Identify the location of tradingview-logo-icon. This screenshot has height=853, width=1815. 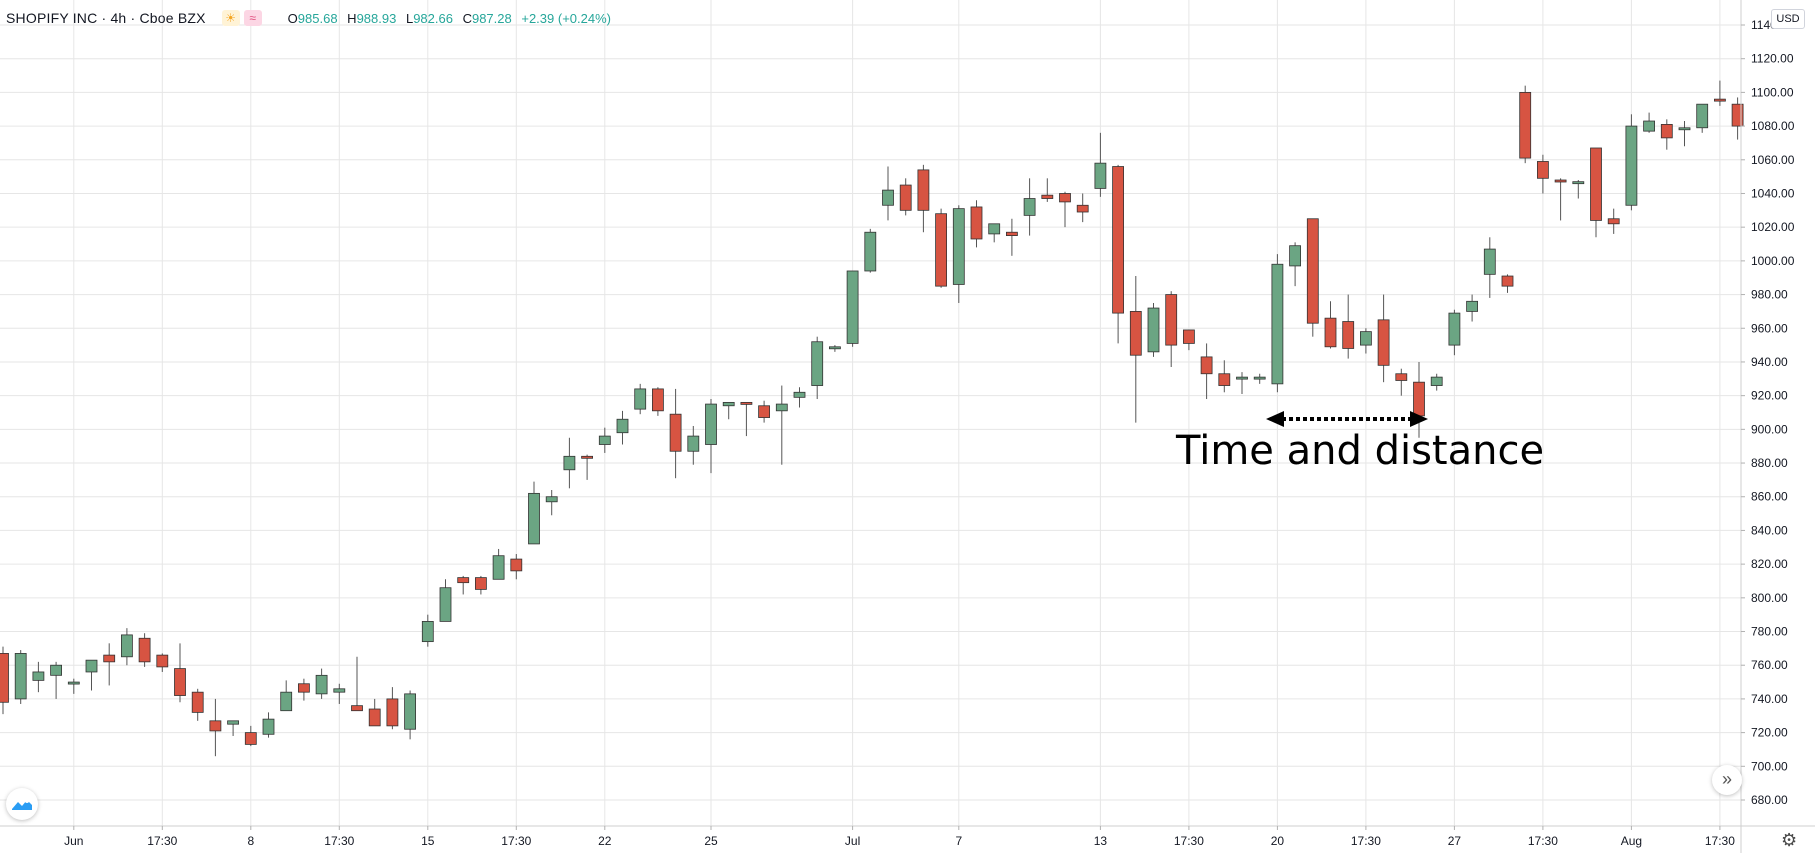
(22, 804).